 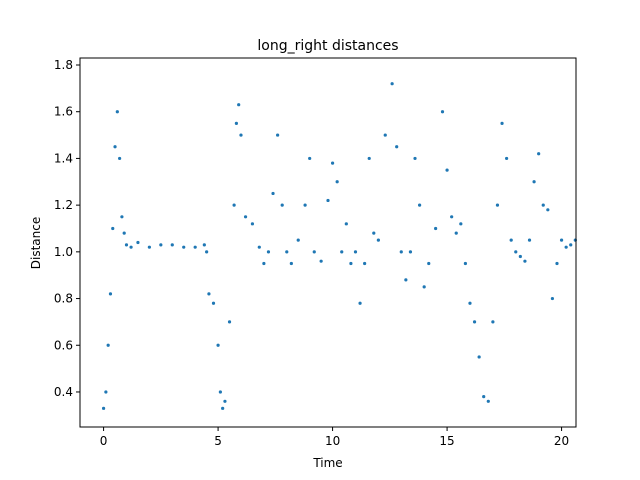 What do you see at coordinates (63, 158) in the screenshot?
I see `y-tick-label: 1.4` at bounding box center [63, 158].